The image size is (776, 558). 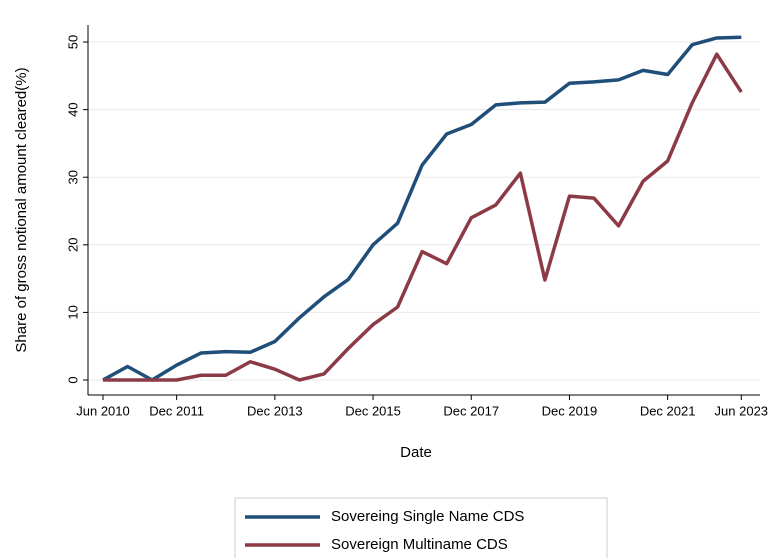 I want to click on legend-text: Sovereign Multiname CDS, so click(x=419, y=544).